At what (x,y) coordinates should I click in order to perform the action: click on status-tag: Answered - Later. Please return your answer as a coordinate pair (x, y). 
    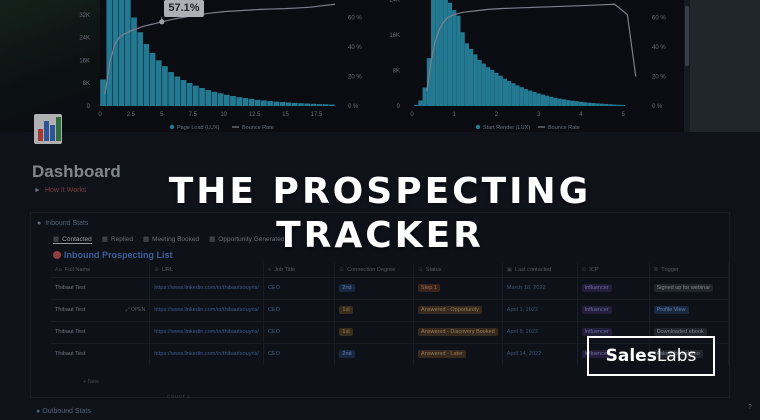
    Looking at the image, I should click on (442, 354).